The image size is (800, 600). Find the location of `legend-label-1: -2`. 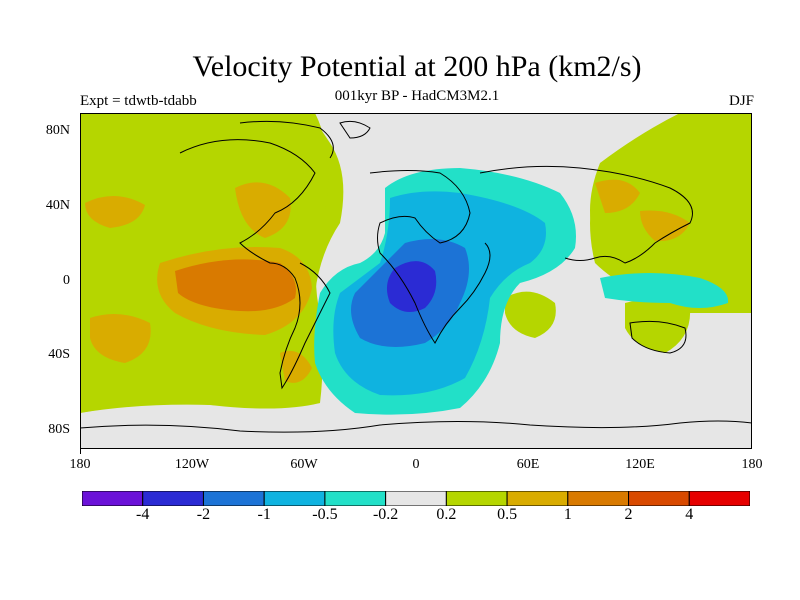

legend-label-1: -2 is located at coordinates (203, 514).